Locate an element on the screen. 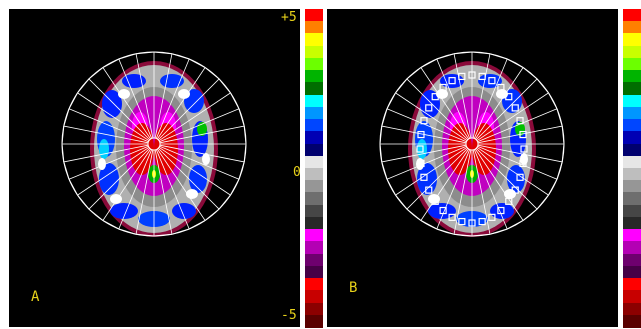 This screenshot has height=329, width=641. color-scale-b is located at coordinates (632, 168).